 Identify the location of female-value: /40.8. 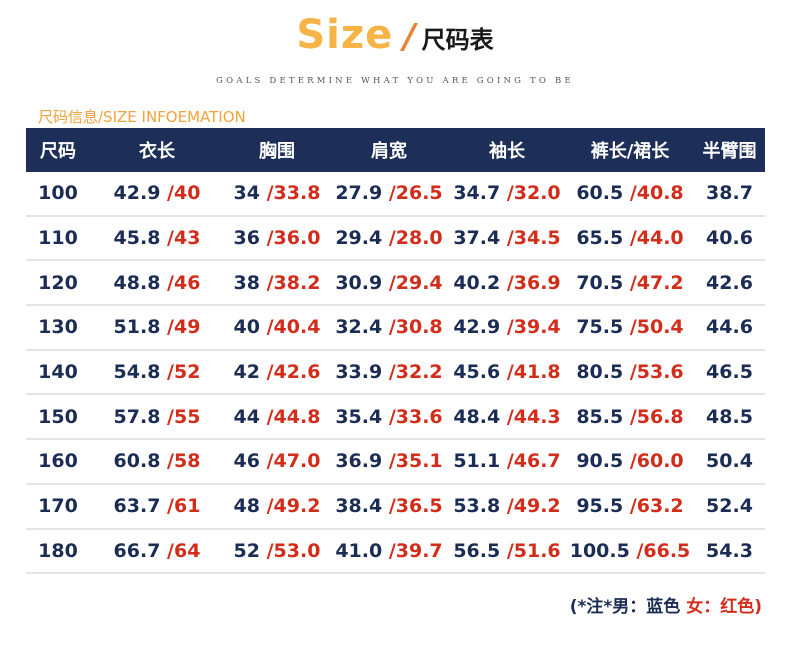
(653, 193).